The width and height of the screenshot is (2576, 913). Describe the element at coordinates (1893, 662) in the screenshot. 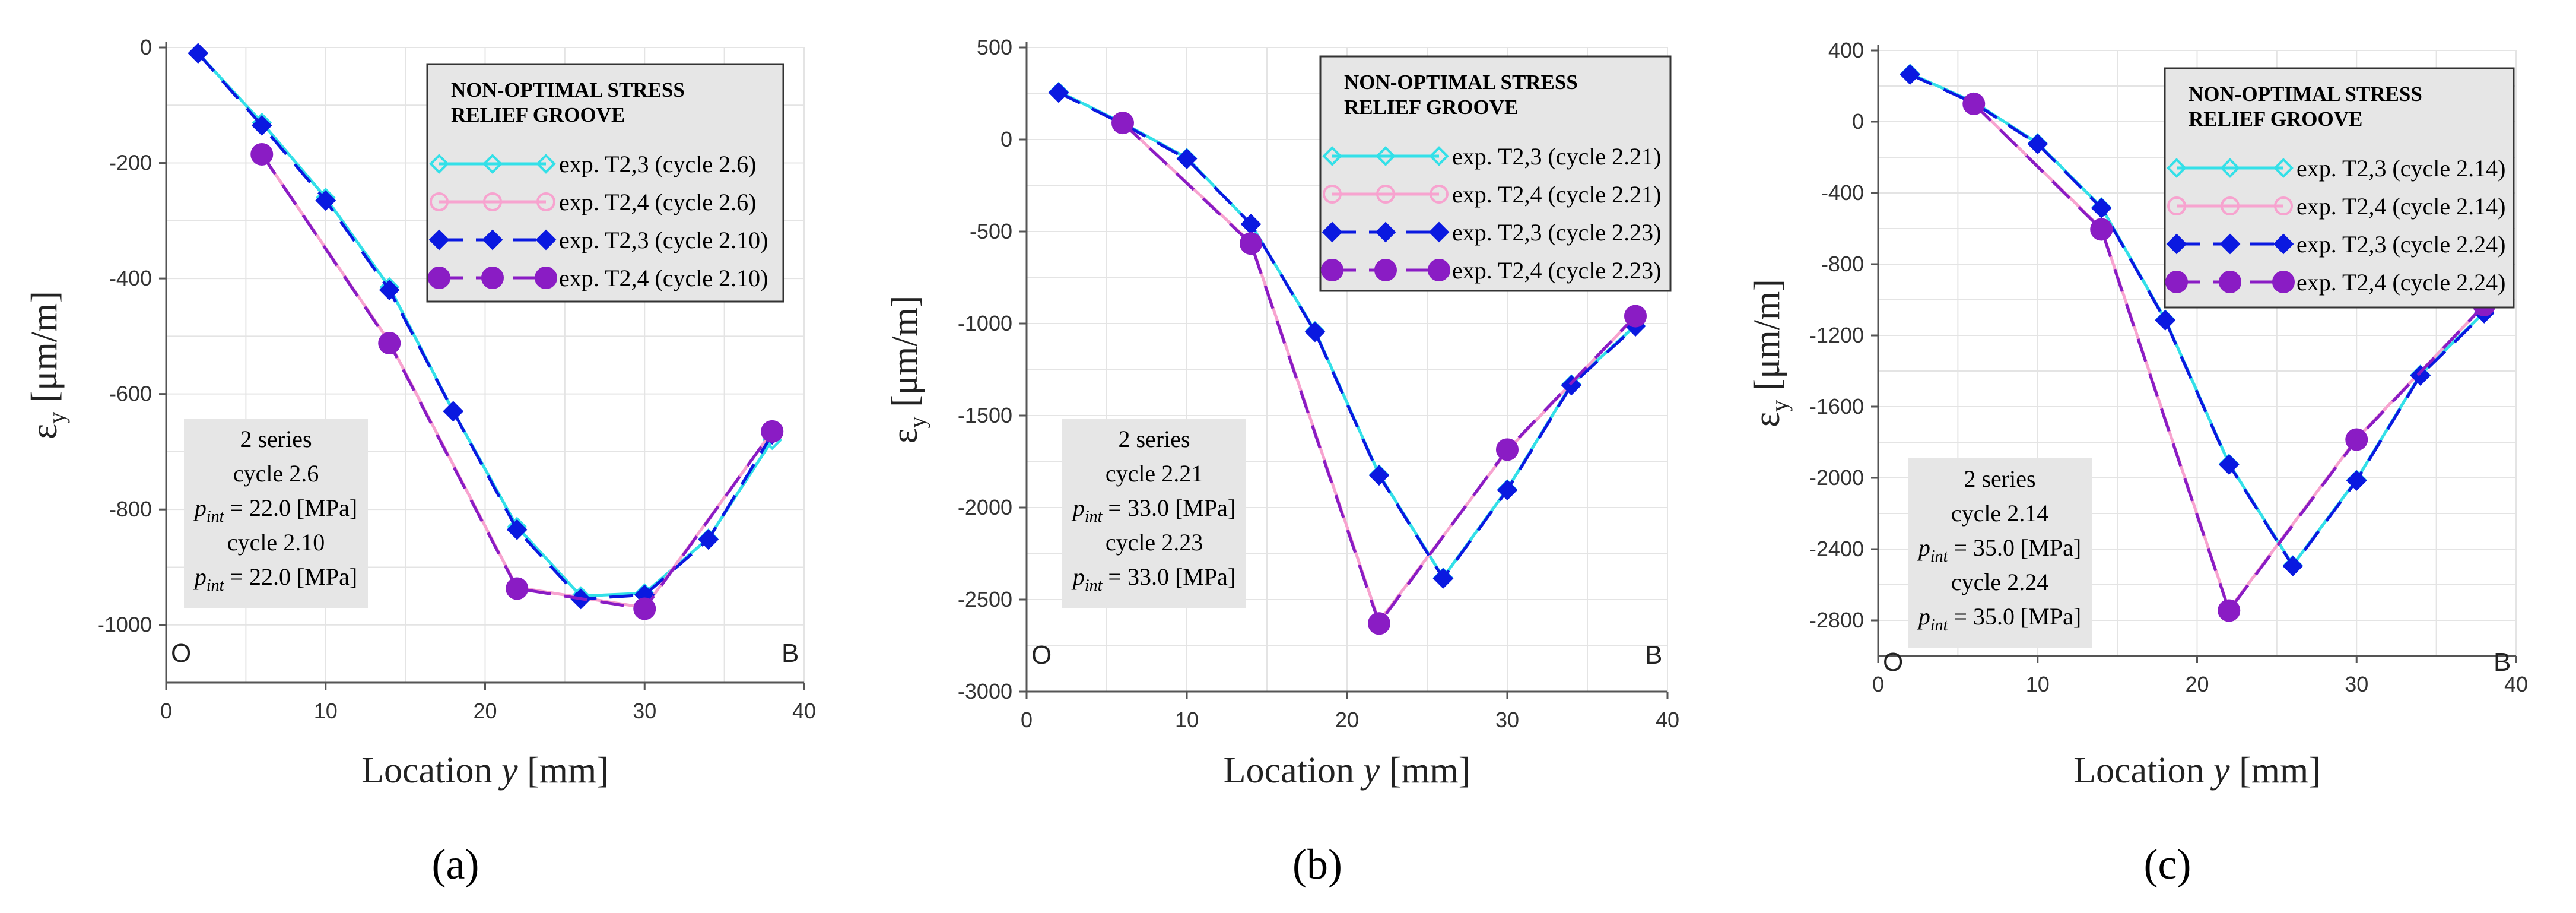

I see `corner-label-o: O` at that location.